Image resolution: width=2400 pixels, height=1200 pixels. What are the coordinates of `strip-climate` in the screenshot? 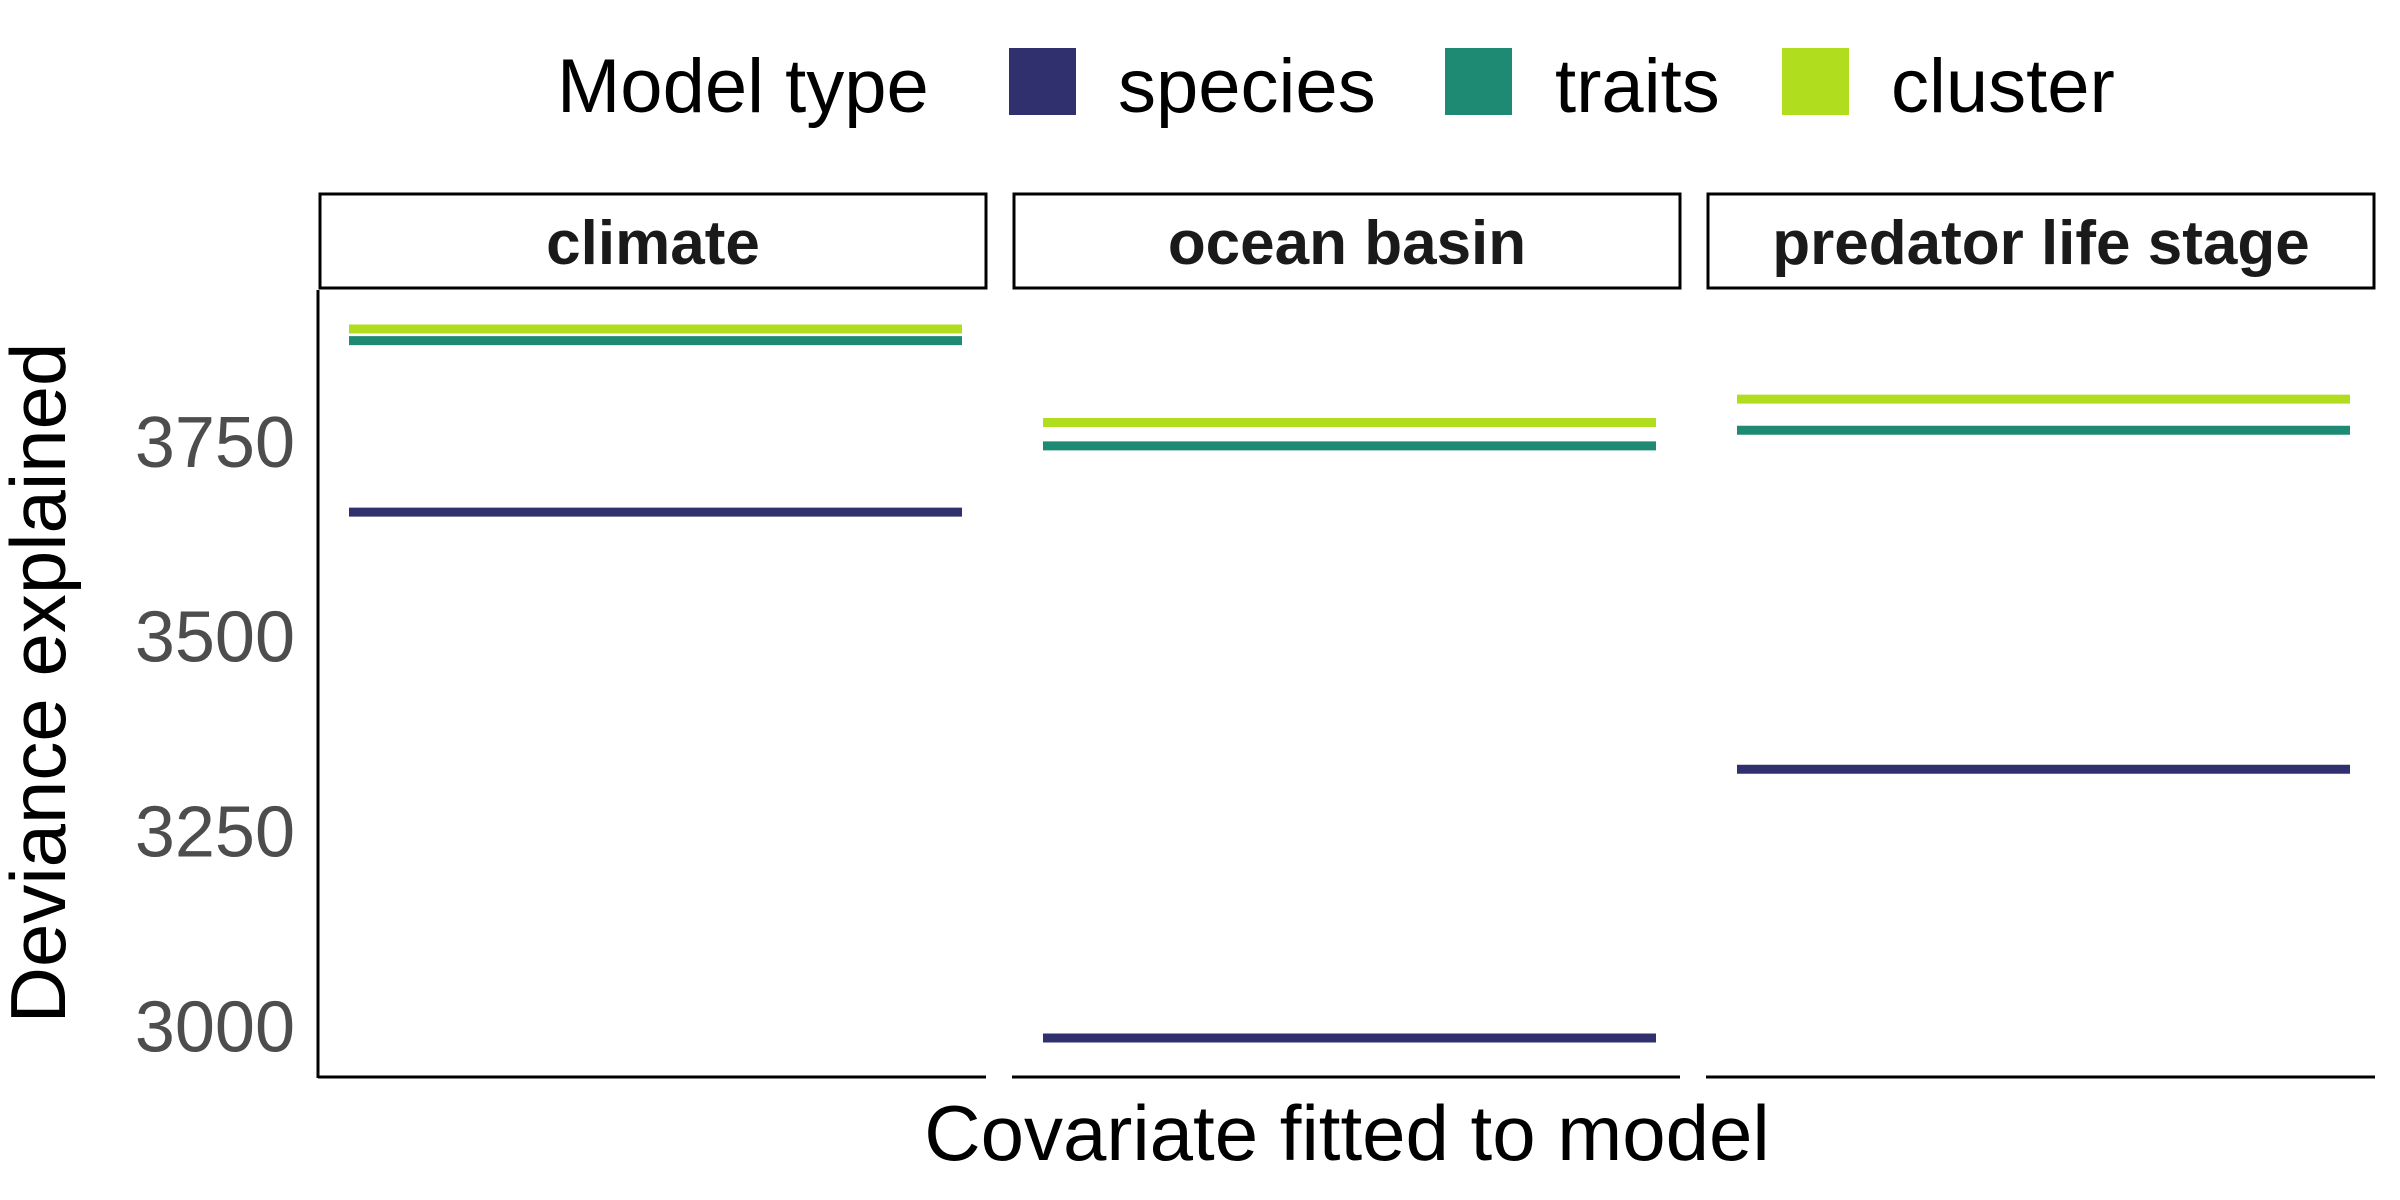 It's located at (653, 241).